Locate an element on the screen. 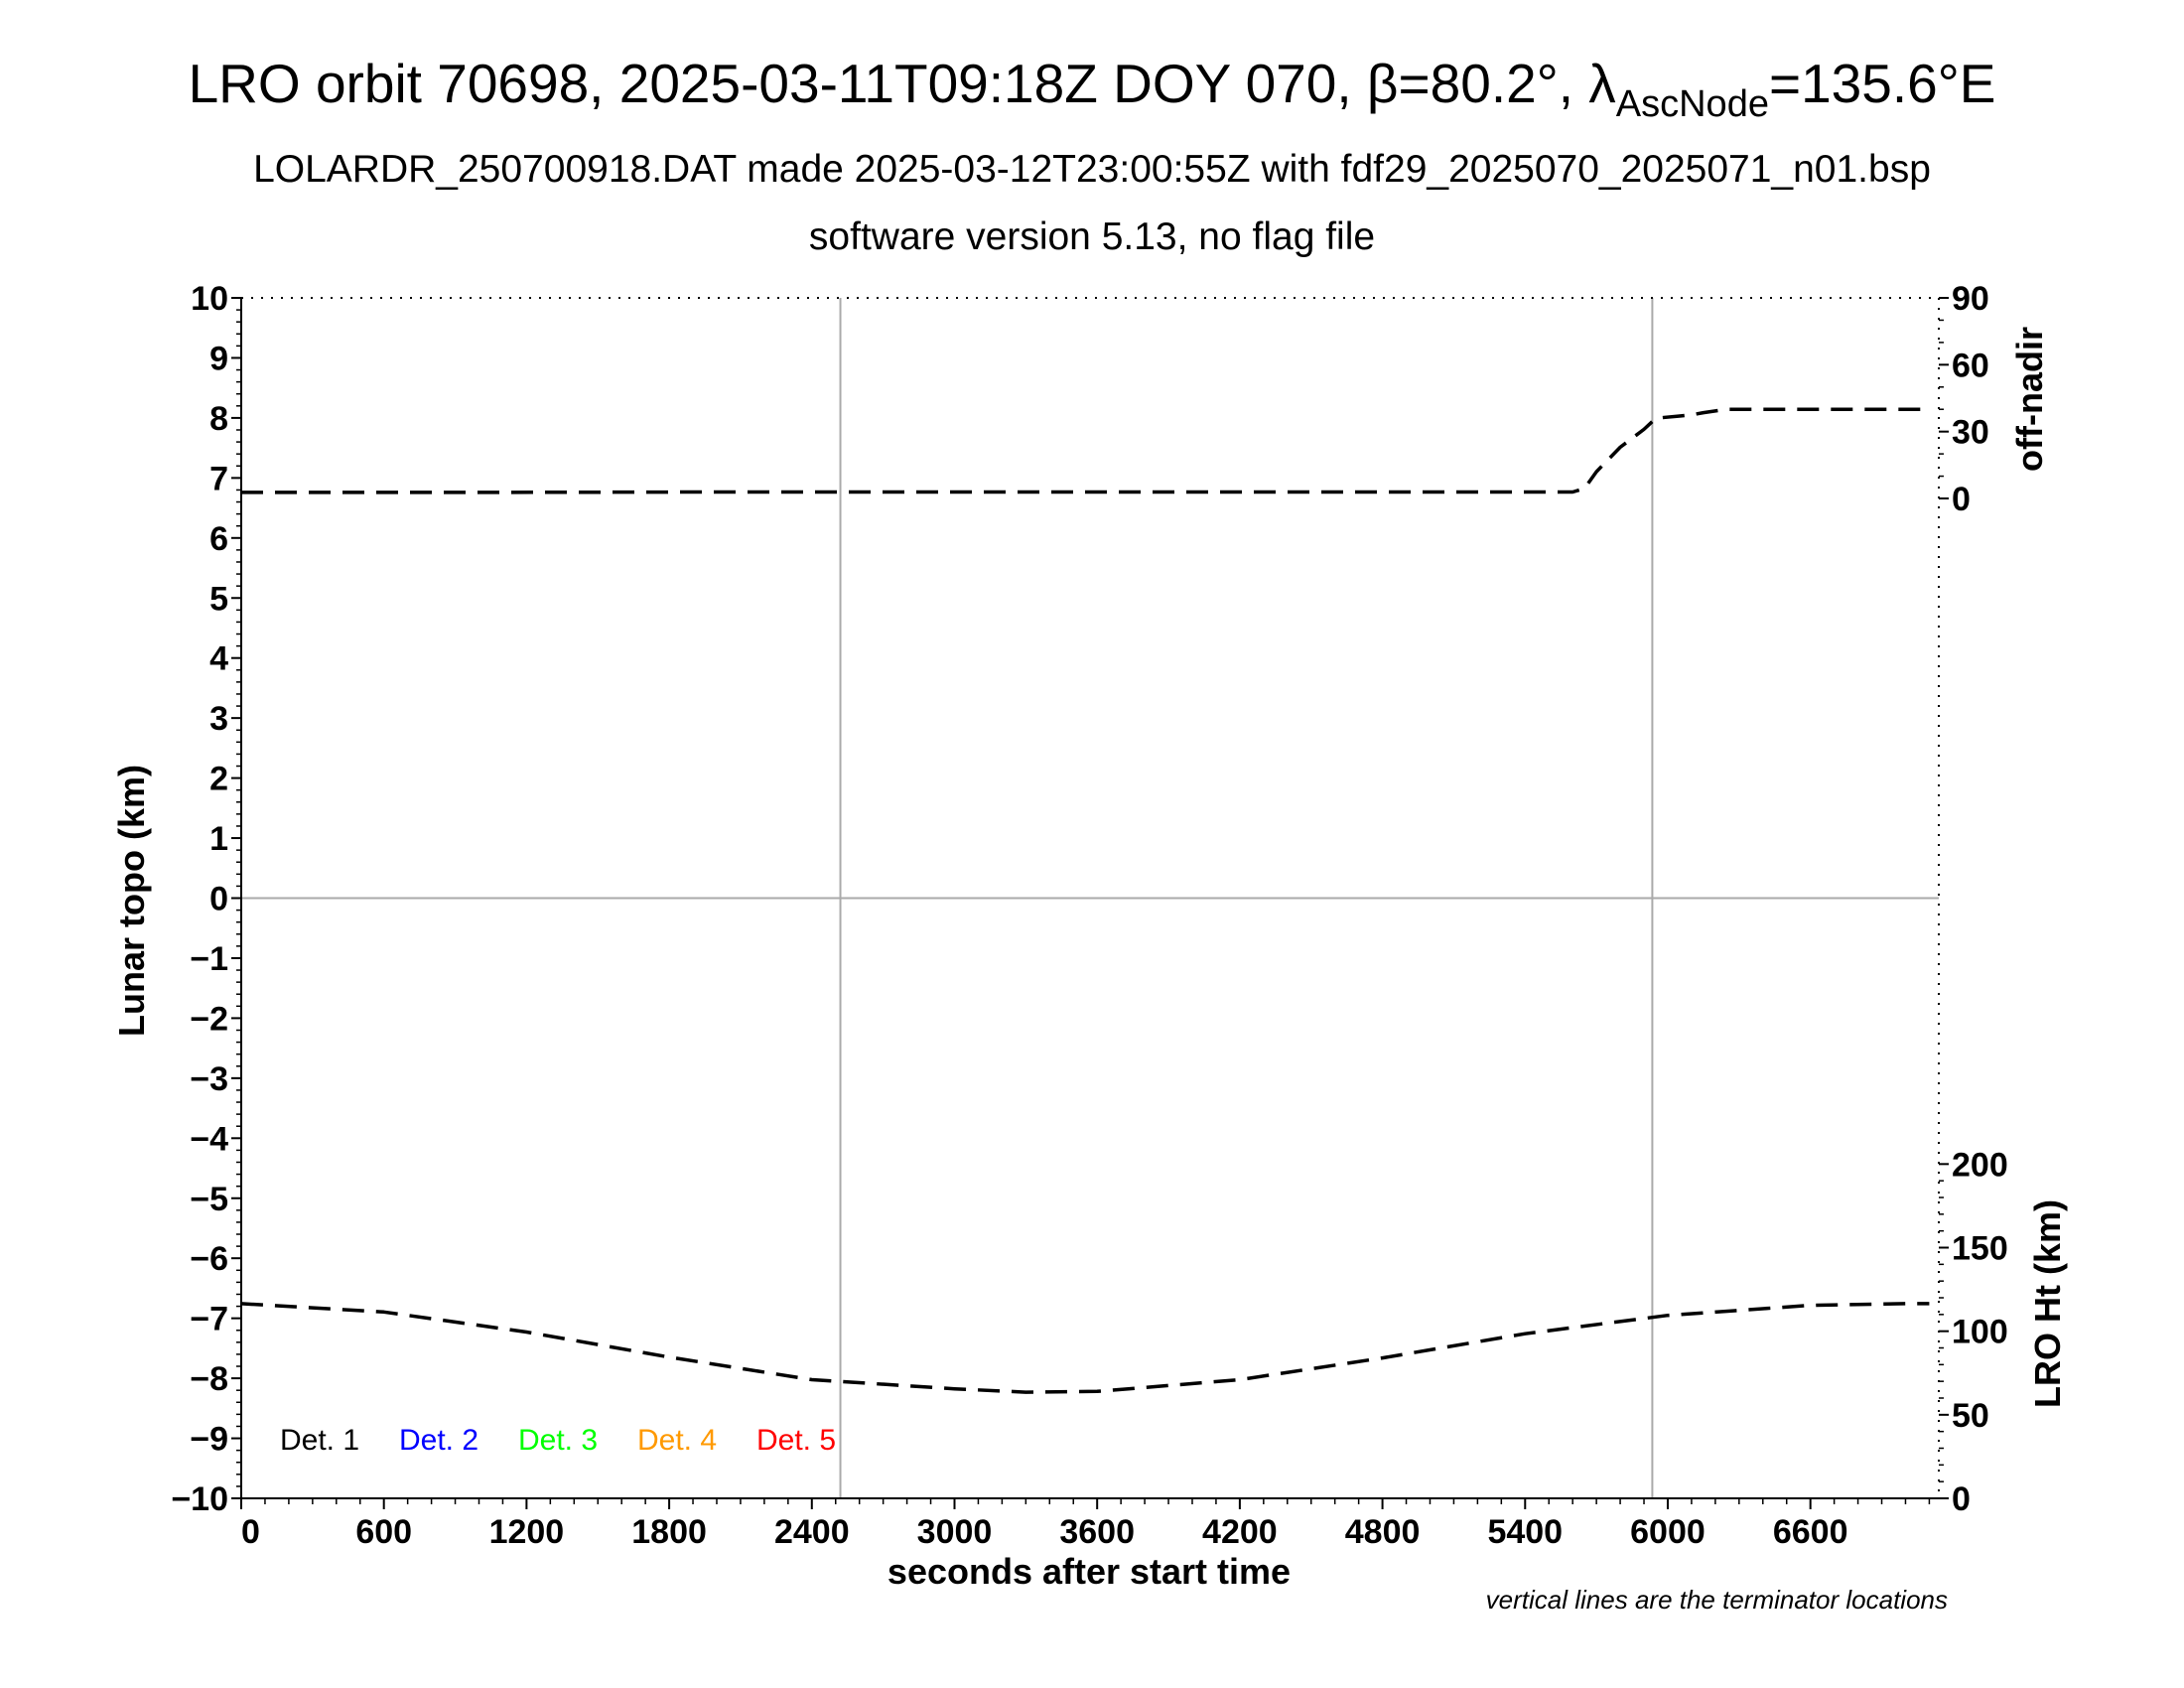  off-nadir-tick-label: 0 is located at coordinates (1961, 499).